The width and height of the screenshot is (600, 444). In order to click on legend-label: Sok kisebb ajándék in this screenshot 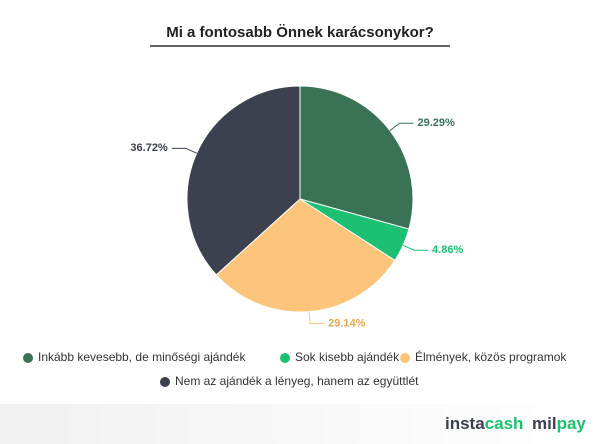, I will do `click(347, 357)`.